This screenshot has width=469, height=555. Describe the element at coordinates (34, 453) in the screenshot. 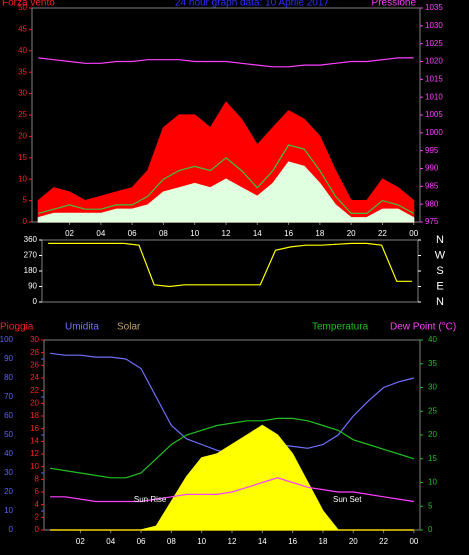

I see `y3-tick-label: 12` at that location.